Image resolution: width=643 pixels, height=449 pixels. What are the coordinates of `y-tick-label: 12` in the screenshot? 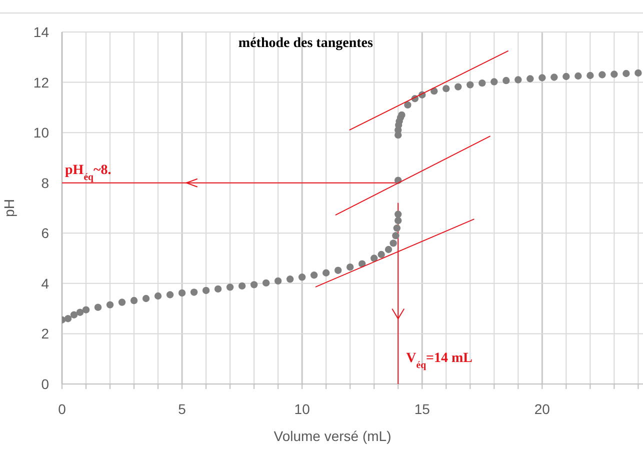 It's located at (41, 82).